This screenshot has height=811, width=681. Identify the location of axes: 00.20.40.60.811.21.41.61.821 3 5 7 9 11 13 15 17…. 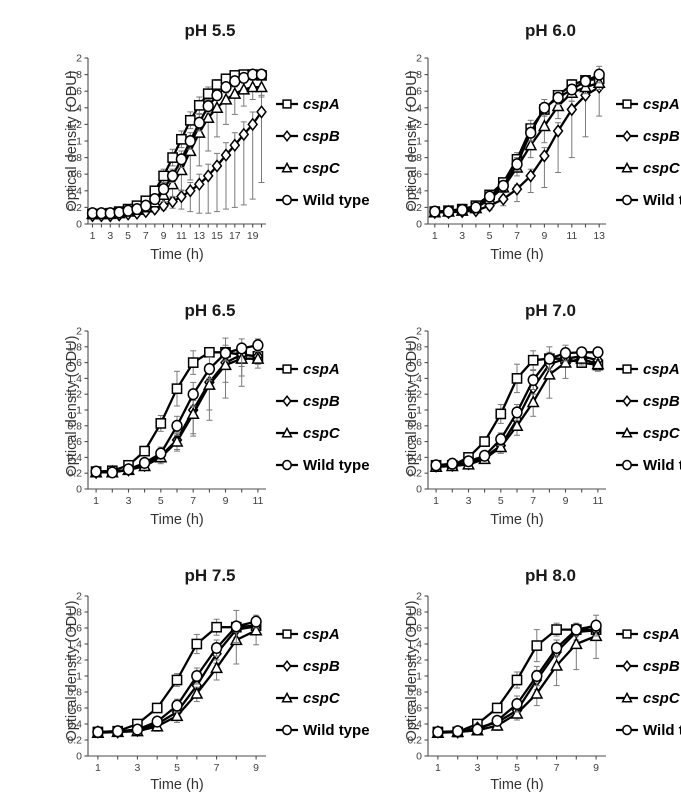
(166, 147).